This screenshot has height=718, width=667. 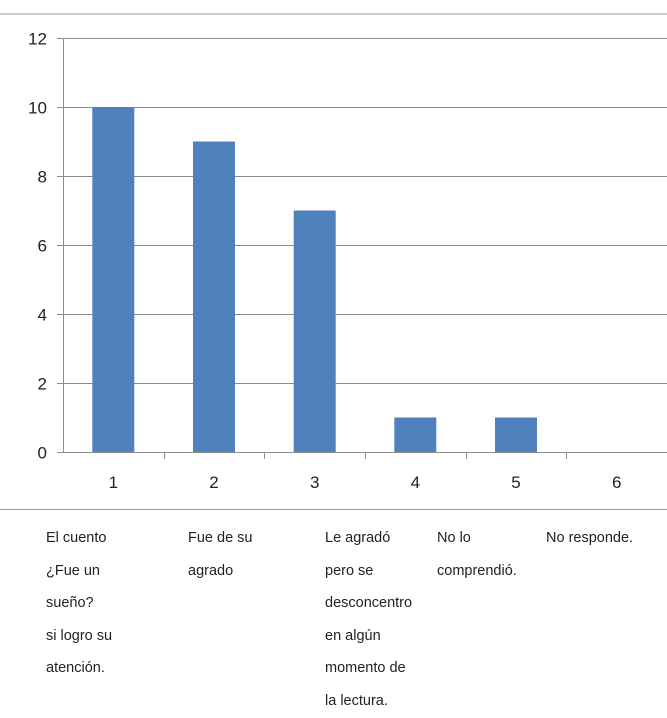 What do you see at coordinates (356, 700) in the screenshot?
I see `caption-line: la lectura.` at bounding box center [356, 700].